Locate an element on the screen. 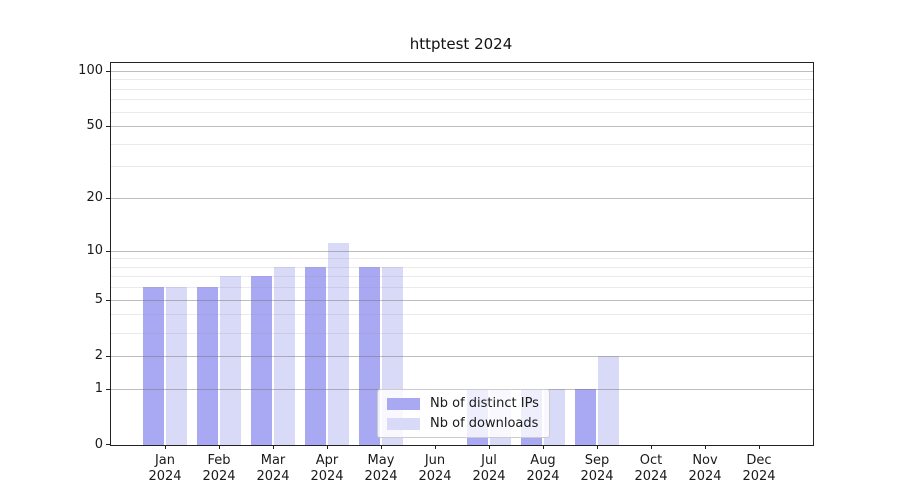  x-tick-label: Sep 2024 is located at coordinates (597, 468).